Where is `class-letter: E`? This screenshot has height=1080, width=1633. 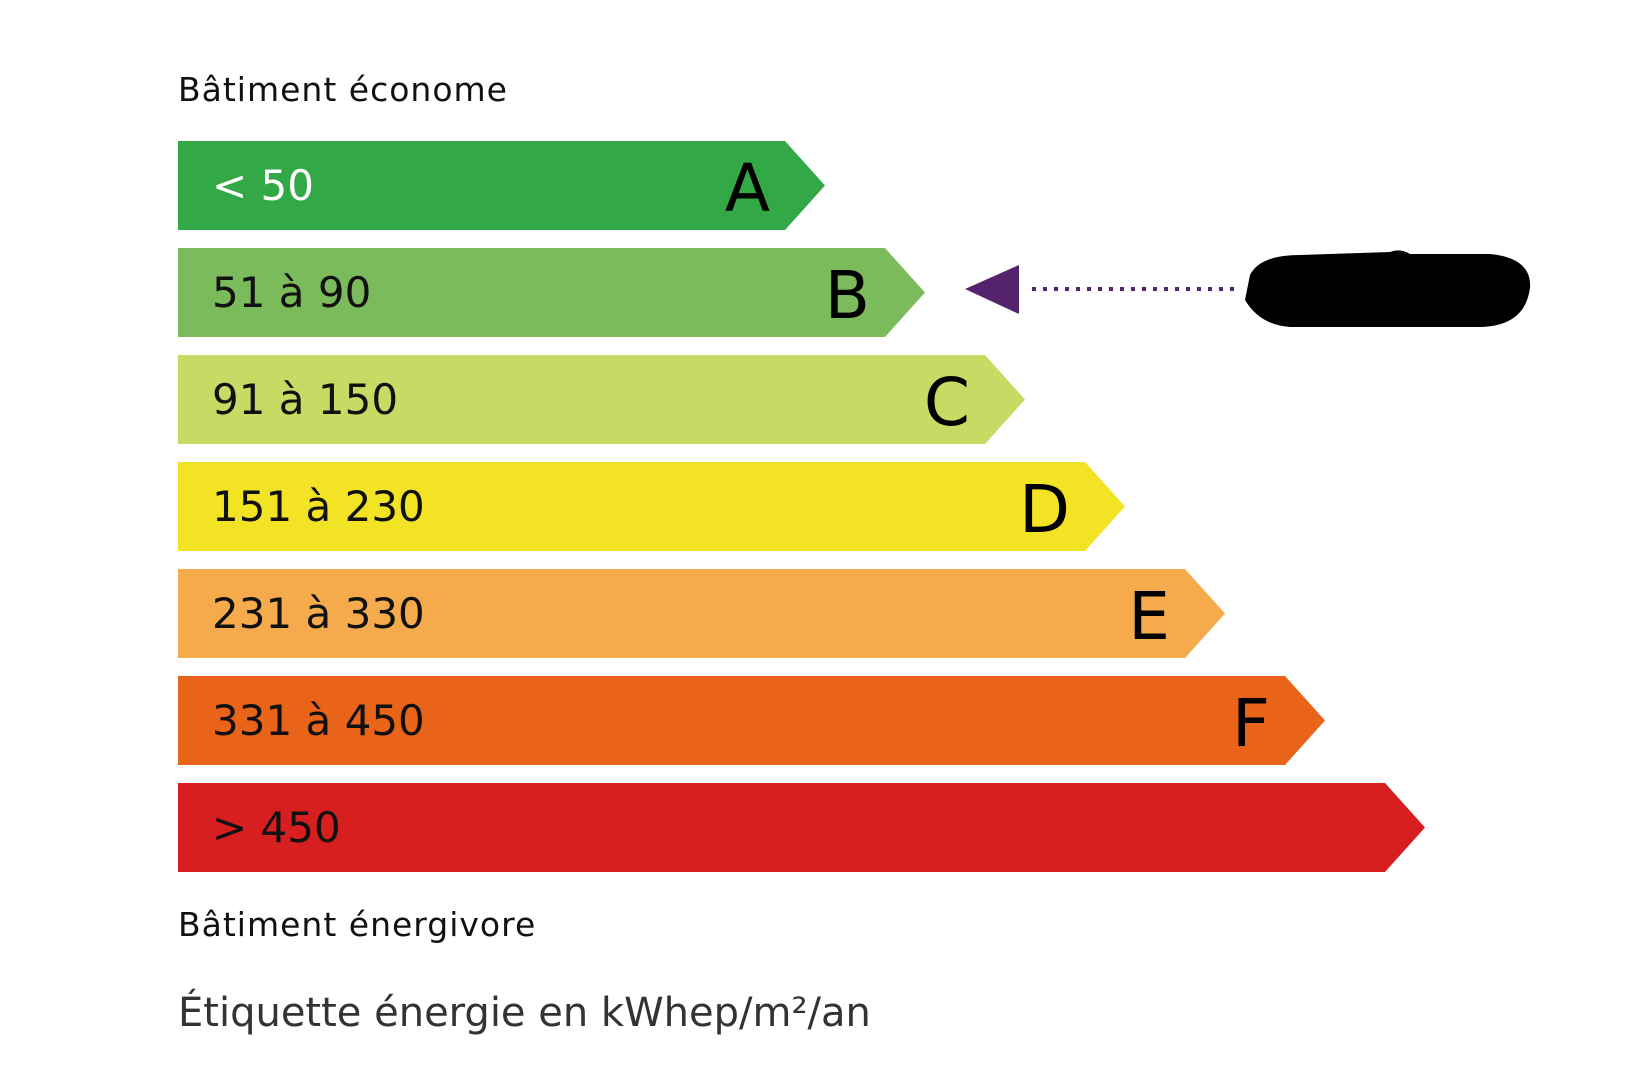 class-letter: E is located at coordinates (1149, 616).